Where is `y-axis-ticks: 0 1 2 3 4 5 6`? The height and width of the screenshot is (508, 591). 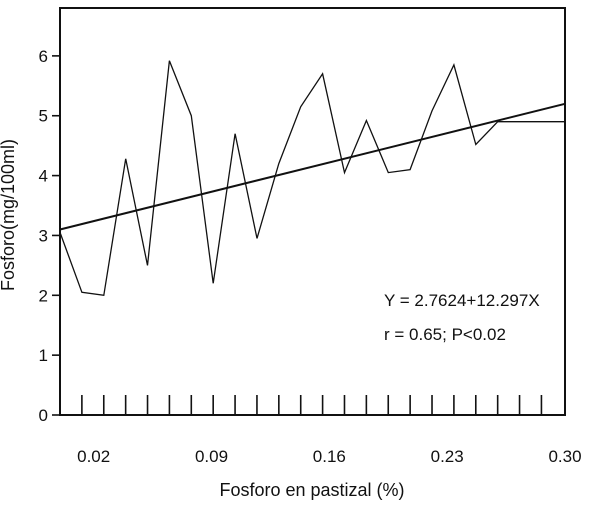
y-axis-ticks: 0 1 2 3 4 5 6 is located at coordinates (49, 236).